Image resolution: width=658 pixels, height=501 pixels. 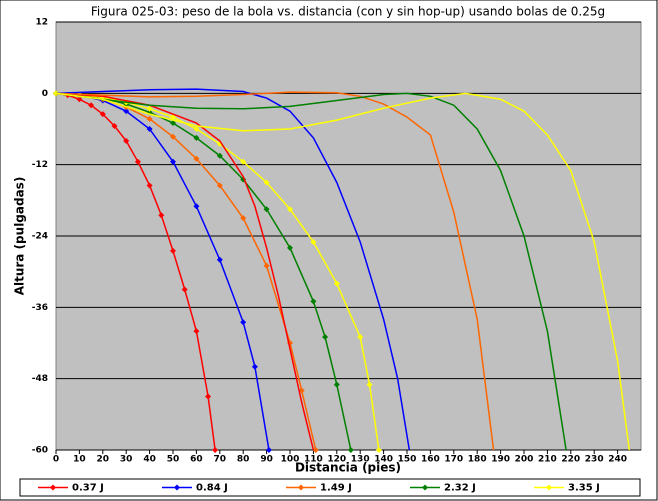 What do you see at coordinates (460, 488) in the screenshot?
I see `legend-label: 2.32 J` at bounding box center [460, 488].